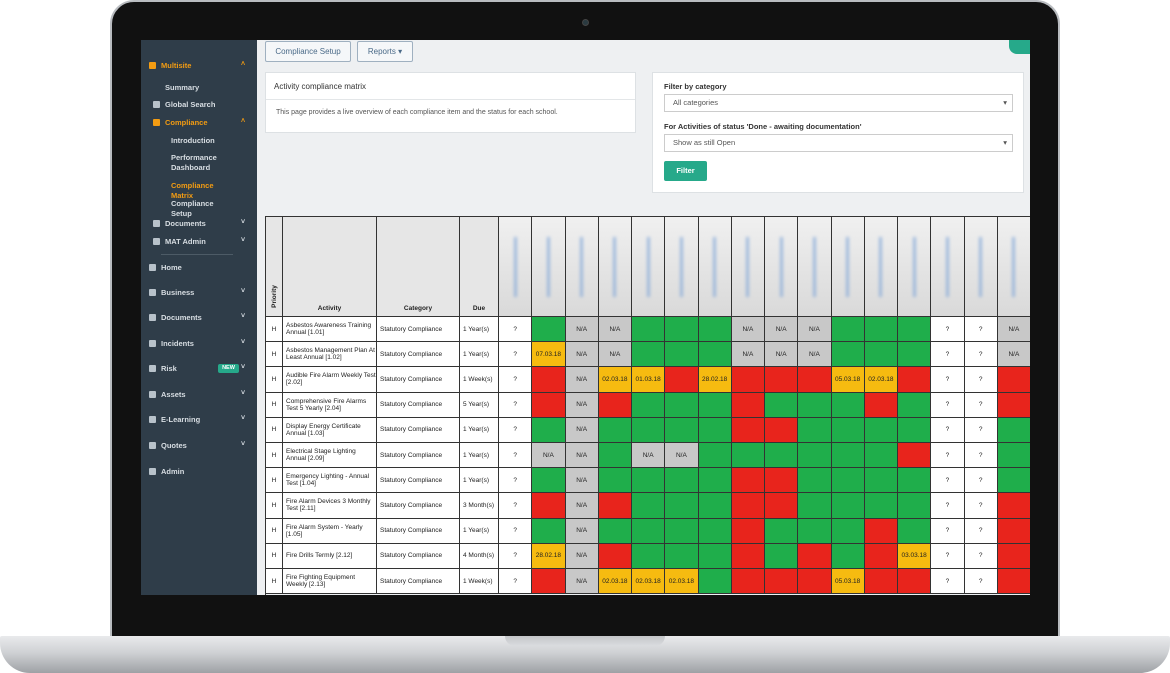  What do you see at coordinates (185, 241) in the screenshot?
I see `sidebar-item: MAT Admin` at bounding box center [185, 241].